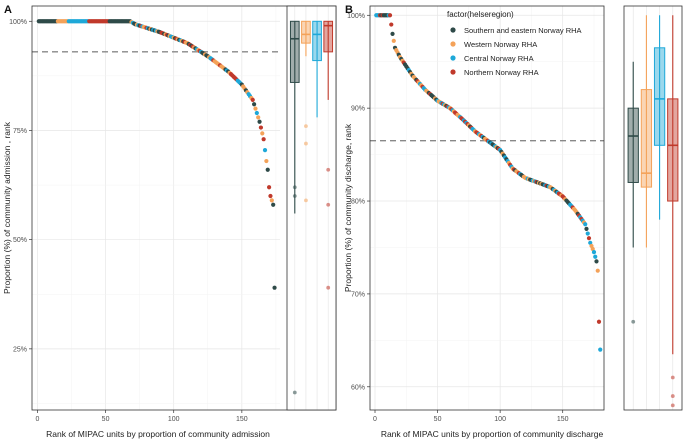 The height and width of the screenshot is (441, 686). I want to click on panel-a-box-frame, so click(311, 208).